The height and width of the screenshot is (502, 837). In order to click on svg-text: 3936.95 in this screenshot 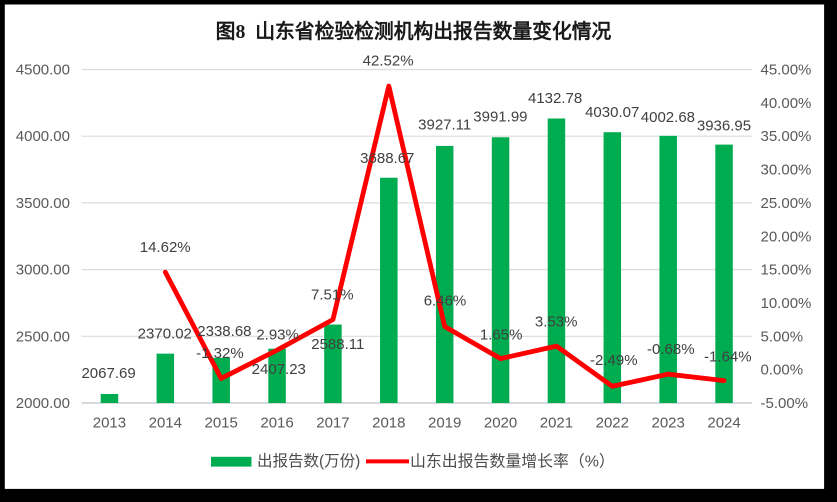, I will do `click(724, 126)`.